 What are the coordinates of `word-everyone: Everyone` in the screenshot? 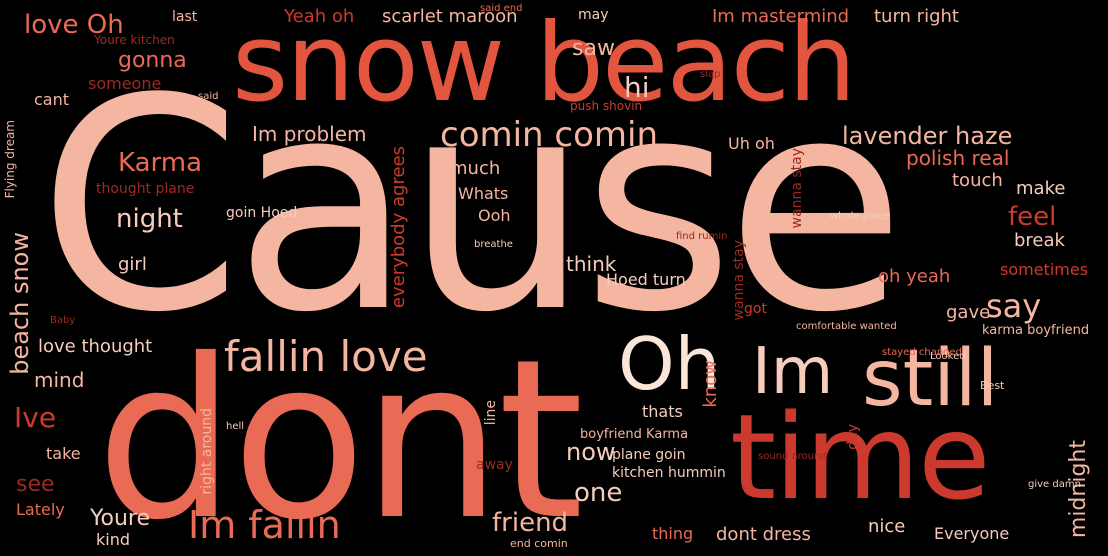 It's located at (972, 533).